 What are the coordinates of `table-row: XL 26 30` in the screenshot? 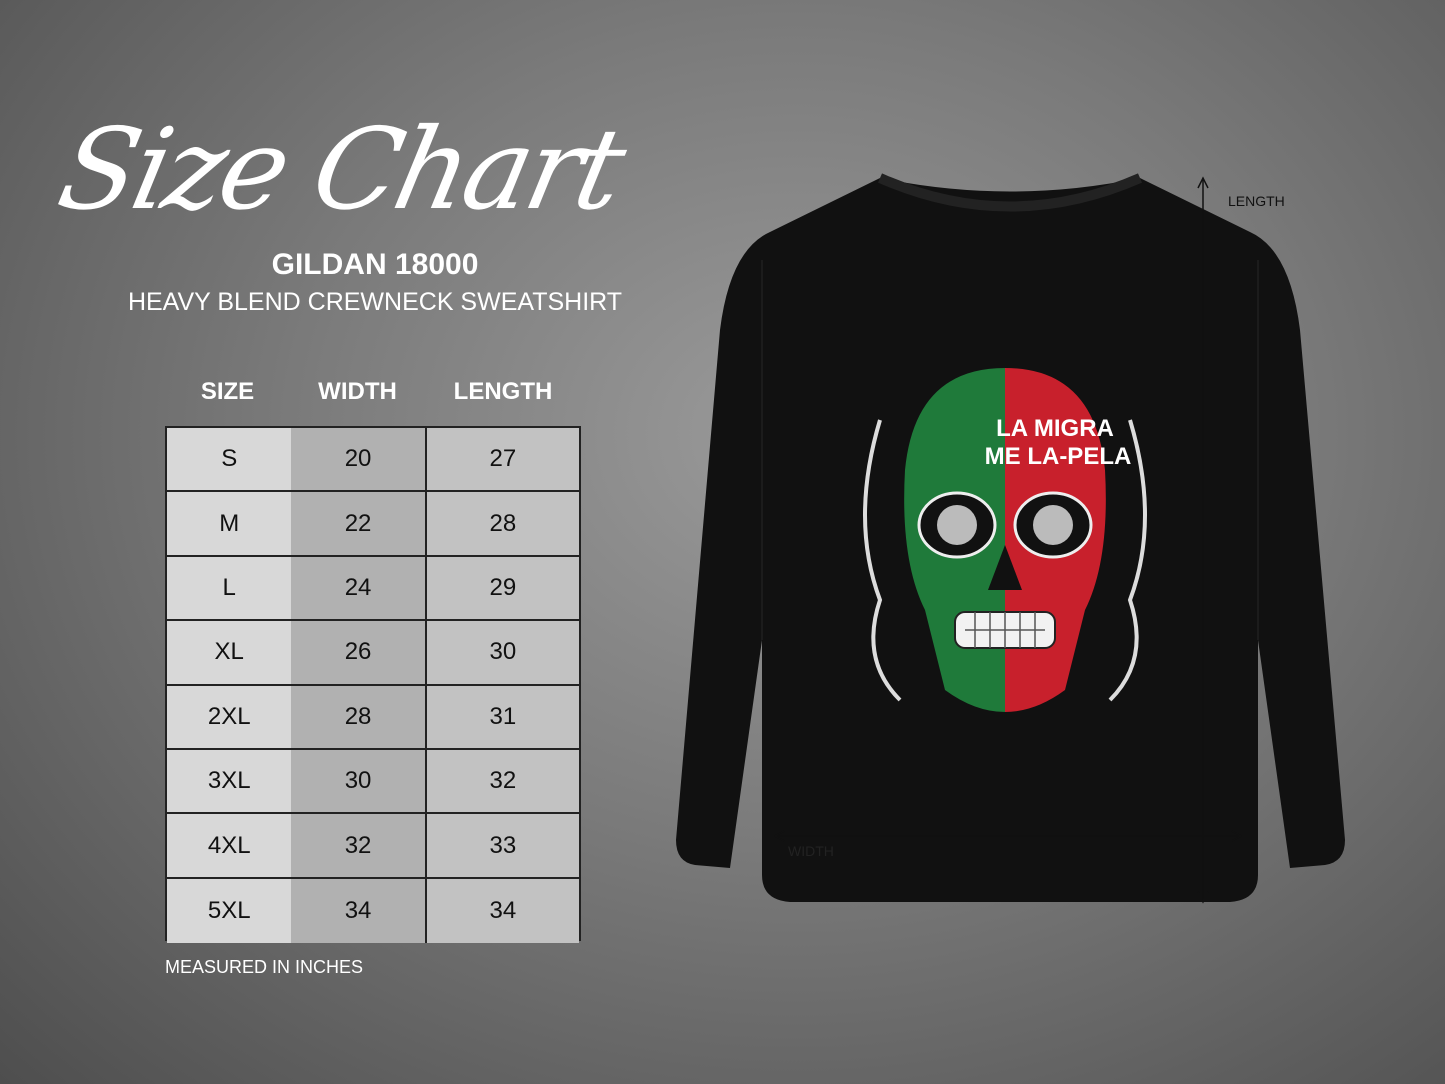 It's located at (373, 653).